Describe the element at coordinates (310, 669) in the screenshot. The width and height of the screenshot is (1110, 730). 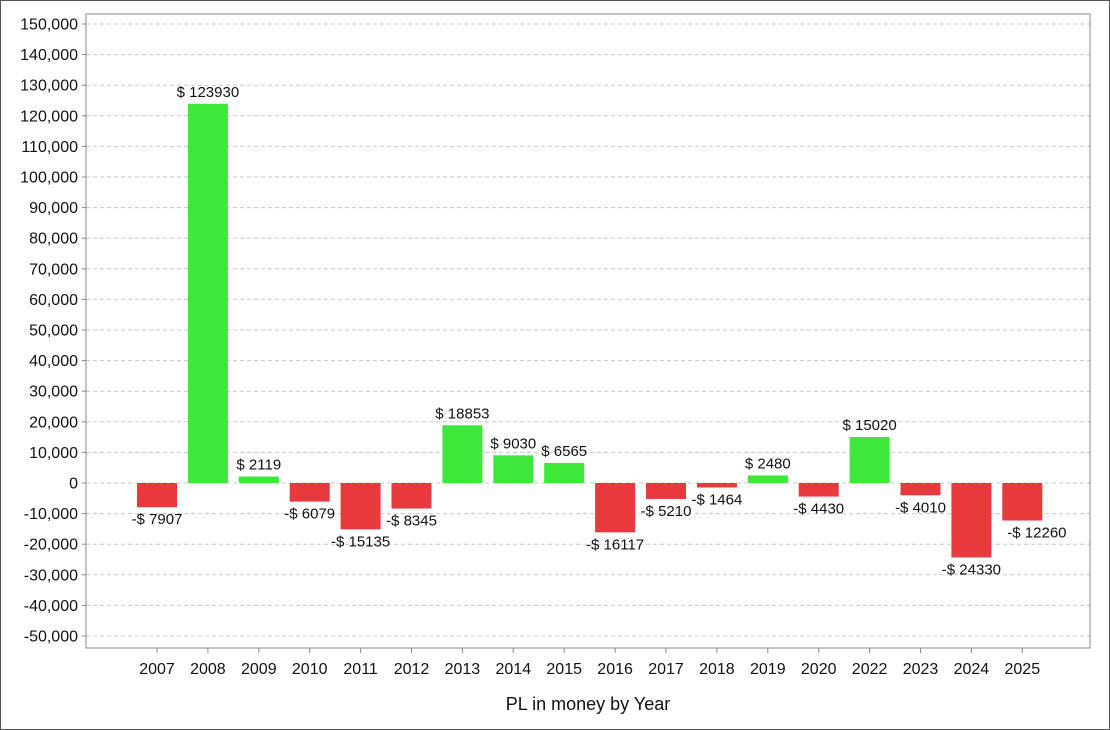
I see `x-tick-label: 2010` at that location.